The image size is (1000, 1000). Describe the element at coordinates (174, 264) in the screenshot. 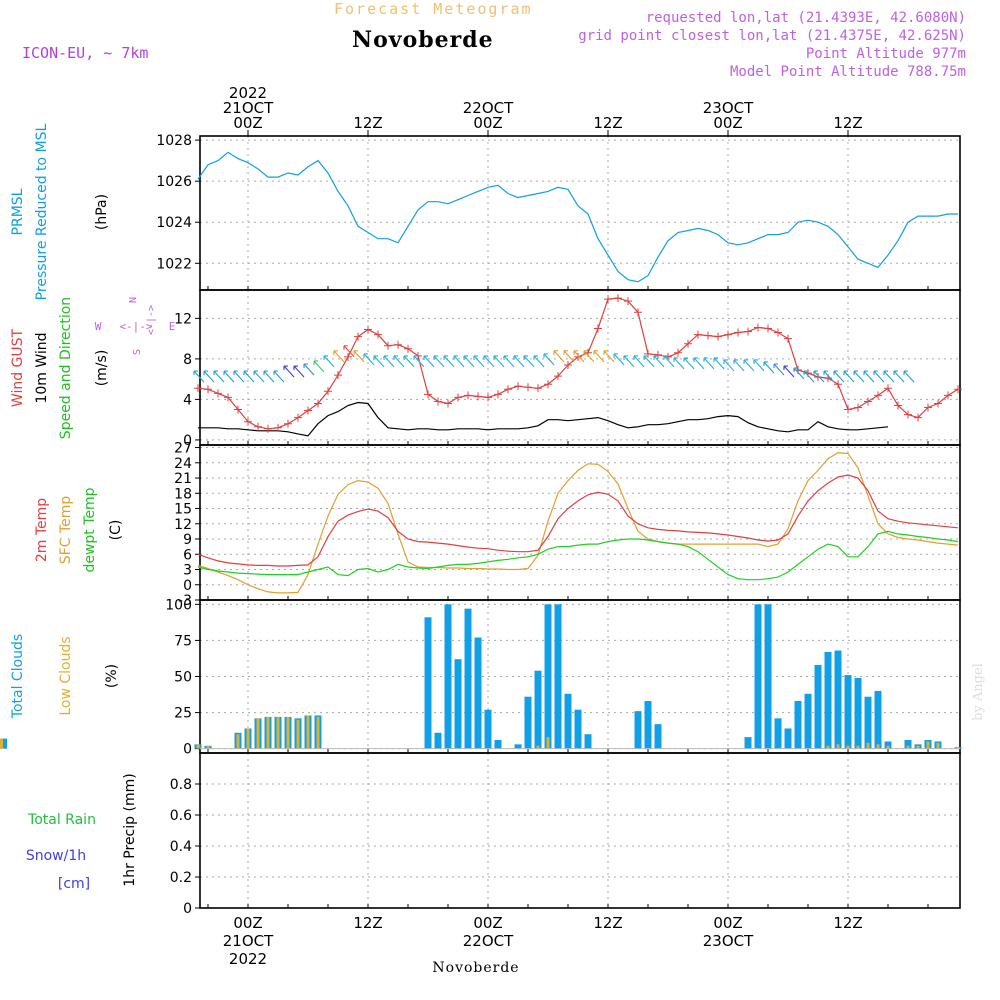

I see `ytick-label-pressure: 1022` at that location.